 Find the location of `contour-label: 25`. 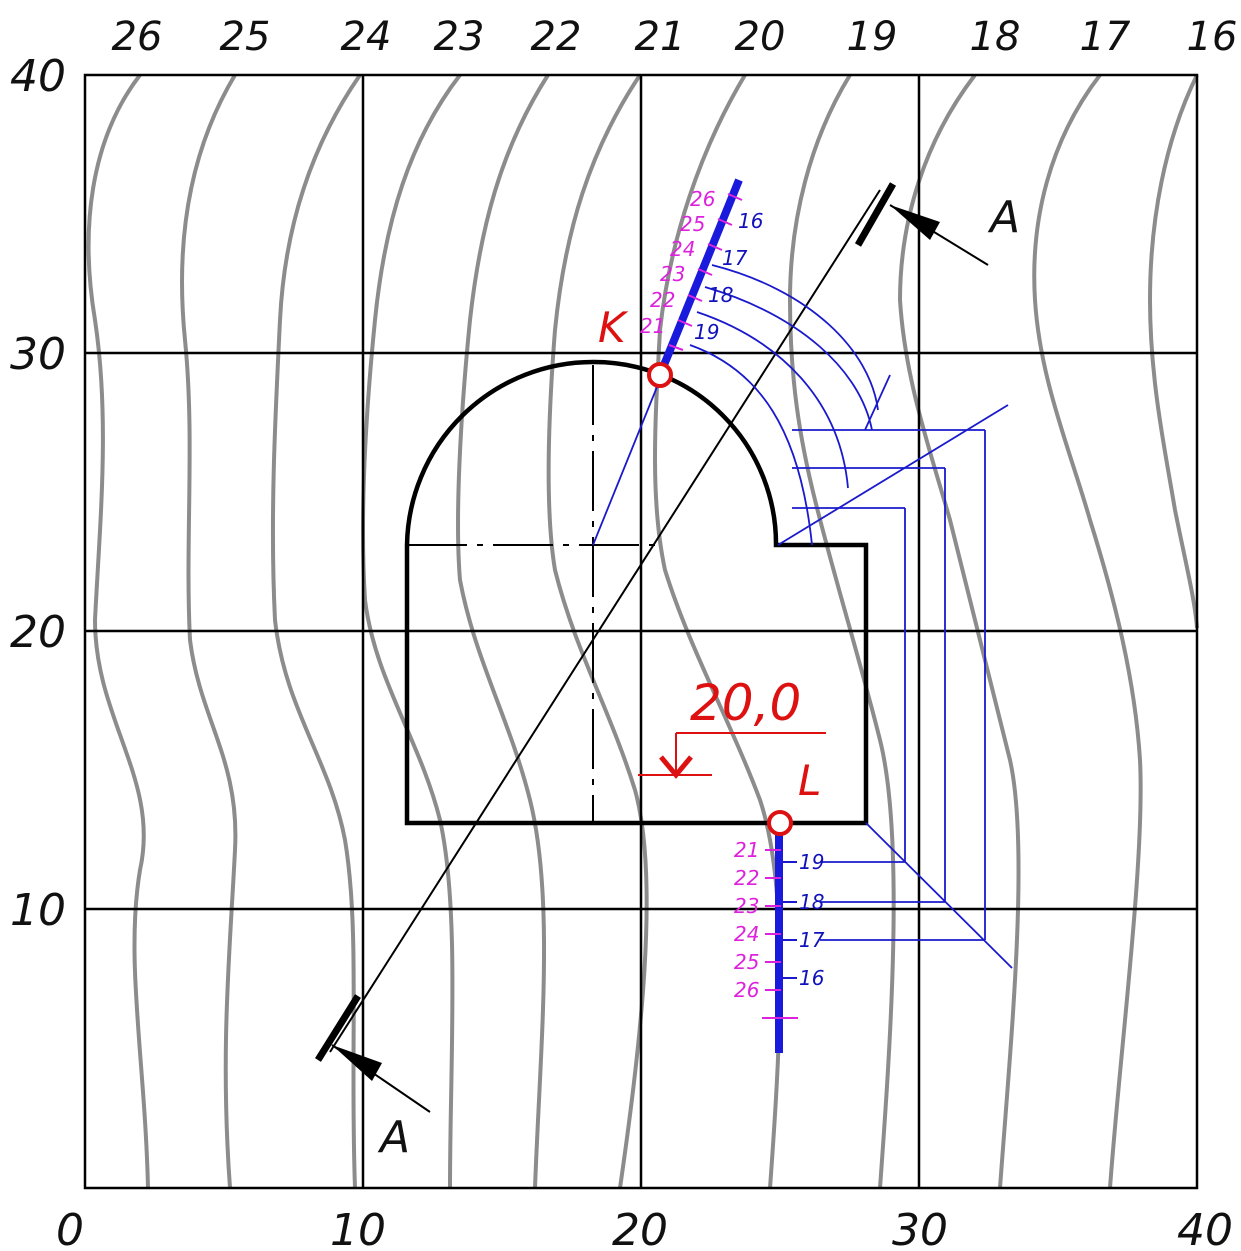

contour-label: 25 is located at coordinates (245, 37).